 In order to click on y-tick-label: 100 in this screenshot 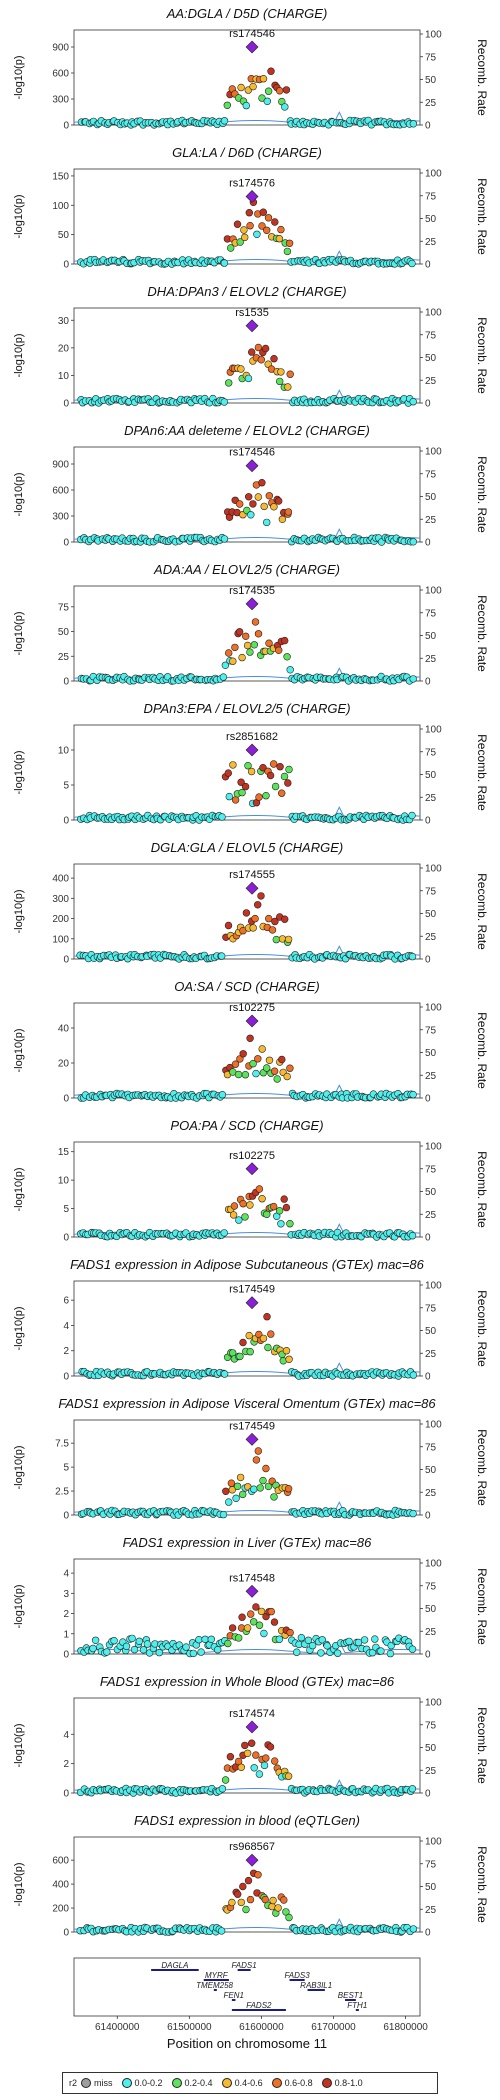, I will do `click(60, 206)`.